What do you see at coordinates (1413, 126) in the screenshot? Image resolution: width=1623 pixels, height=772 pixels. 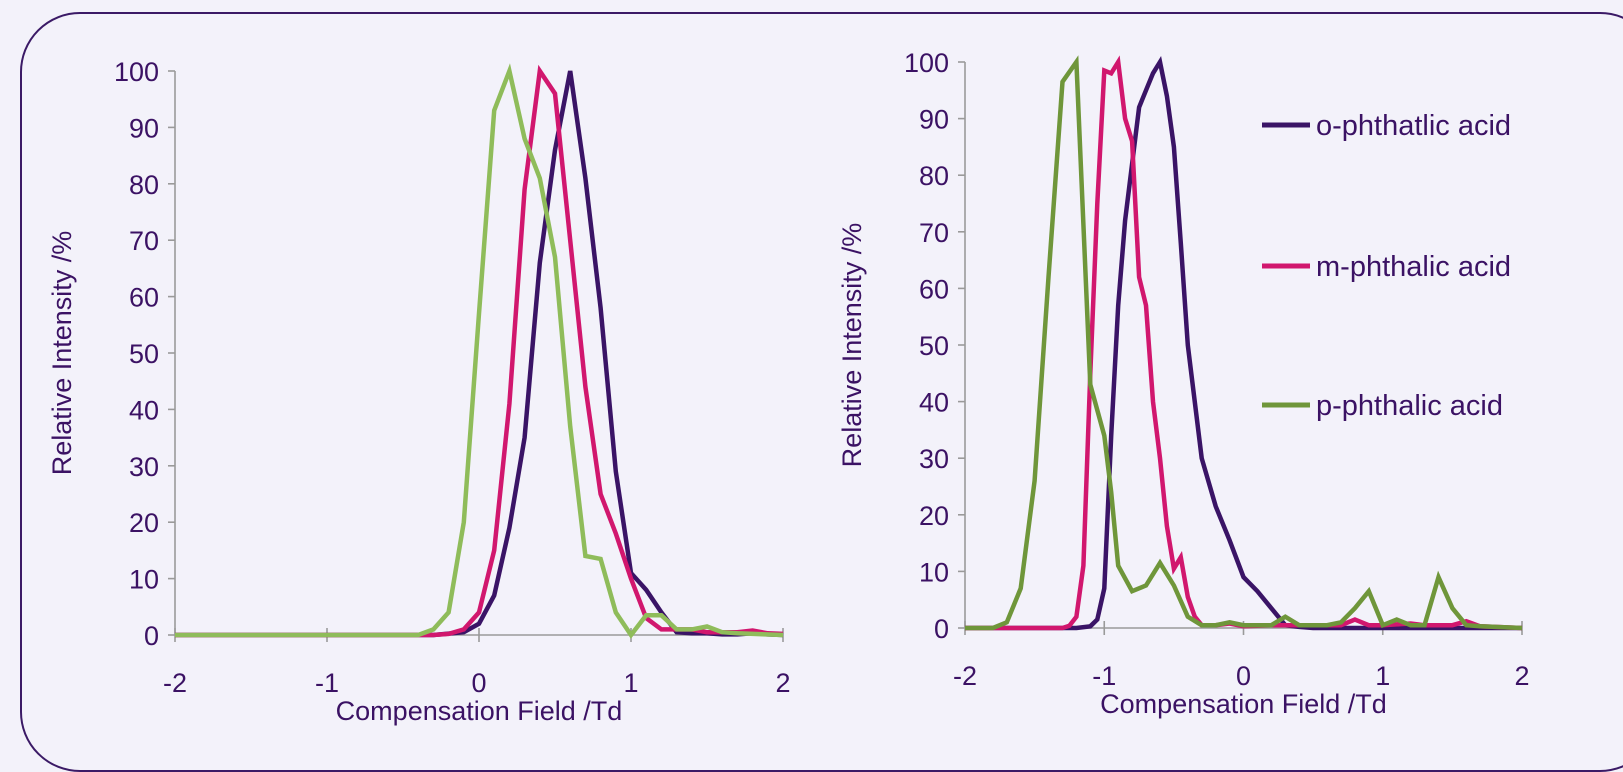 I see `legend-label-1: o-phthatlic acid` at bounding box center [1413, 126].